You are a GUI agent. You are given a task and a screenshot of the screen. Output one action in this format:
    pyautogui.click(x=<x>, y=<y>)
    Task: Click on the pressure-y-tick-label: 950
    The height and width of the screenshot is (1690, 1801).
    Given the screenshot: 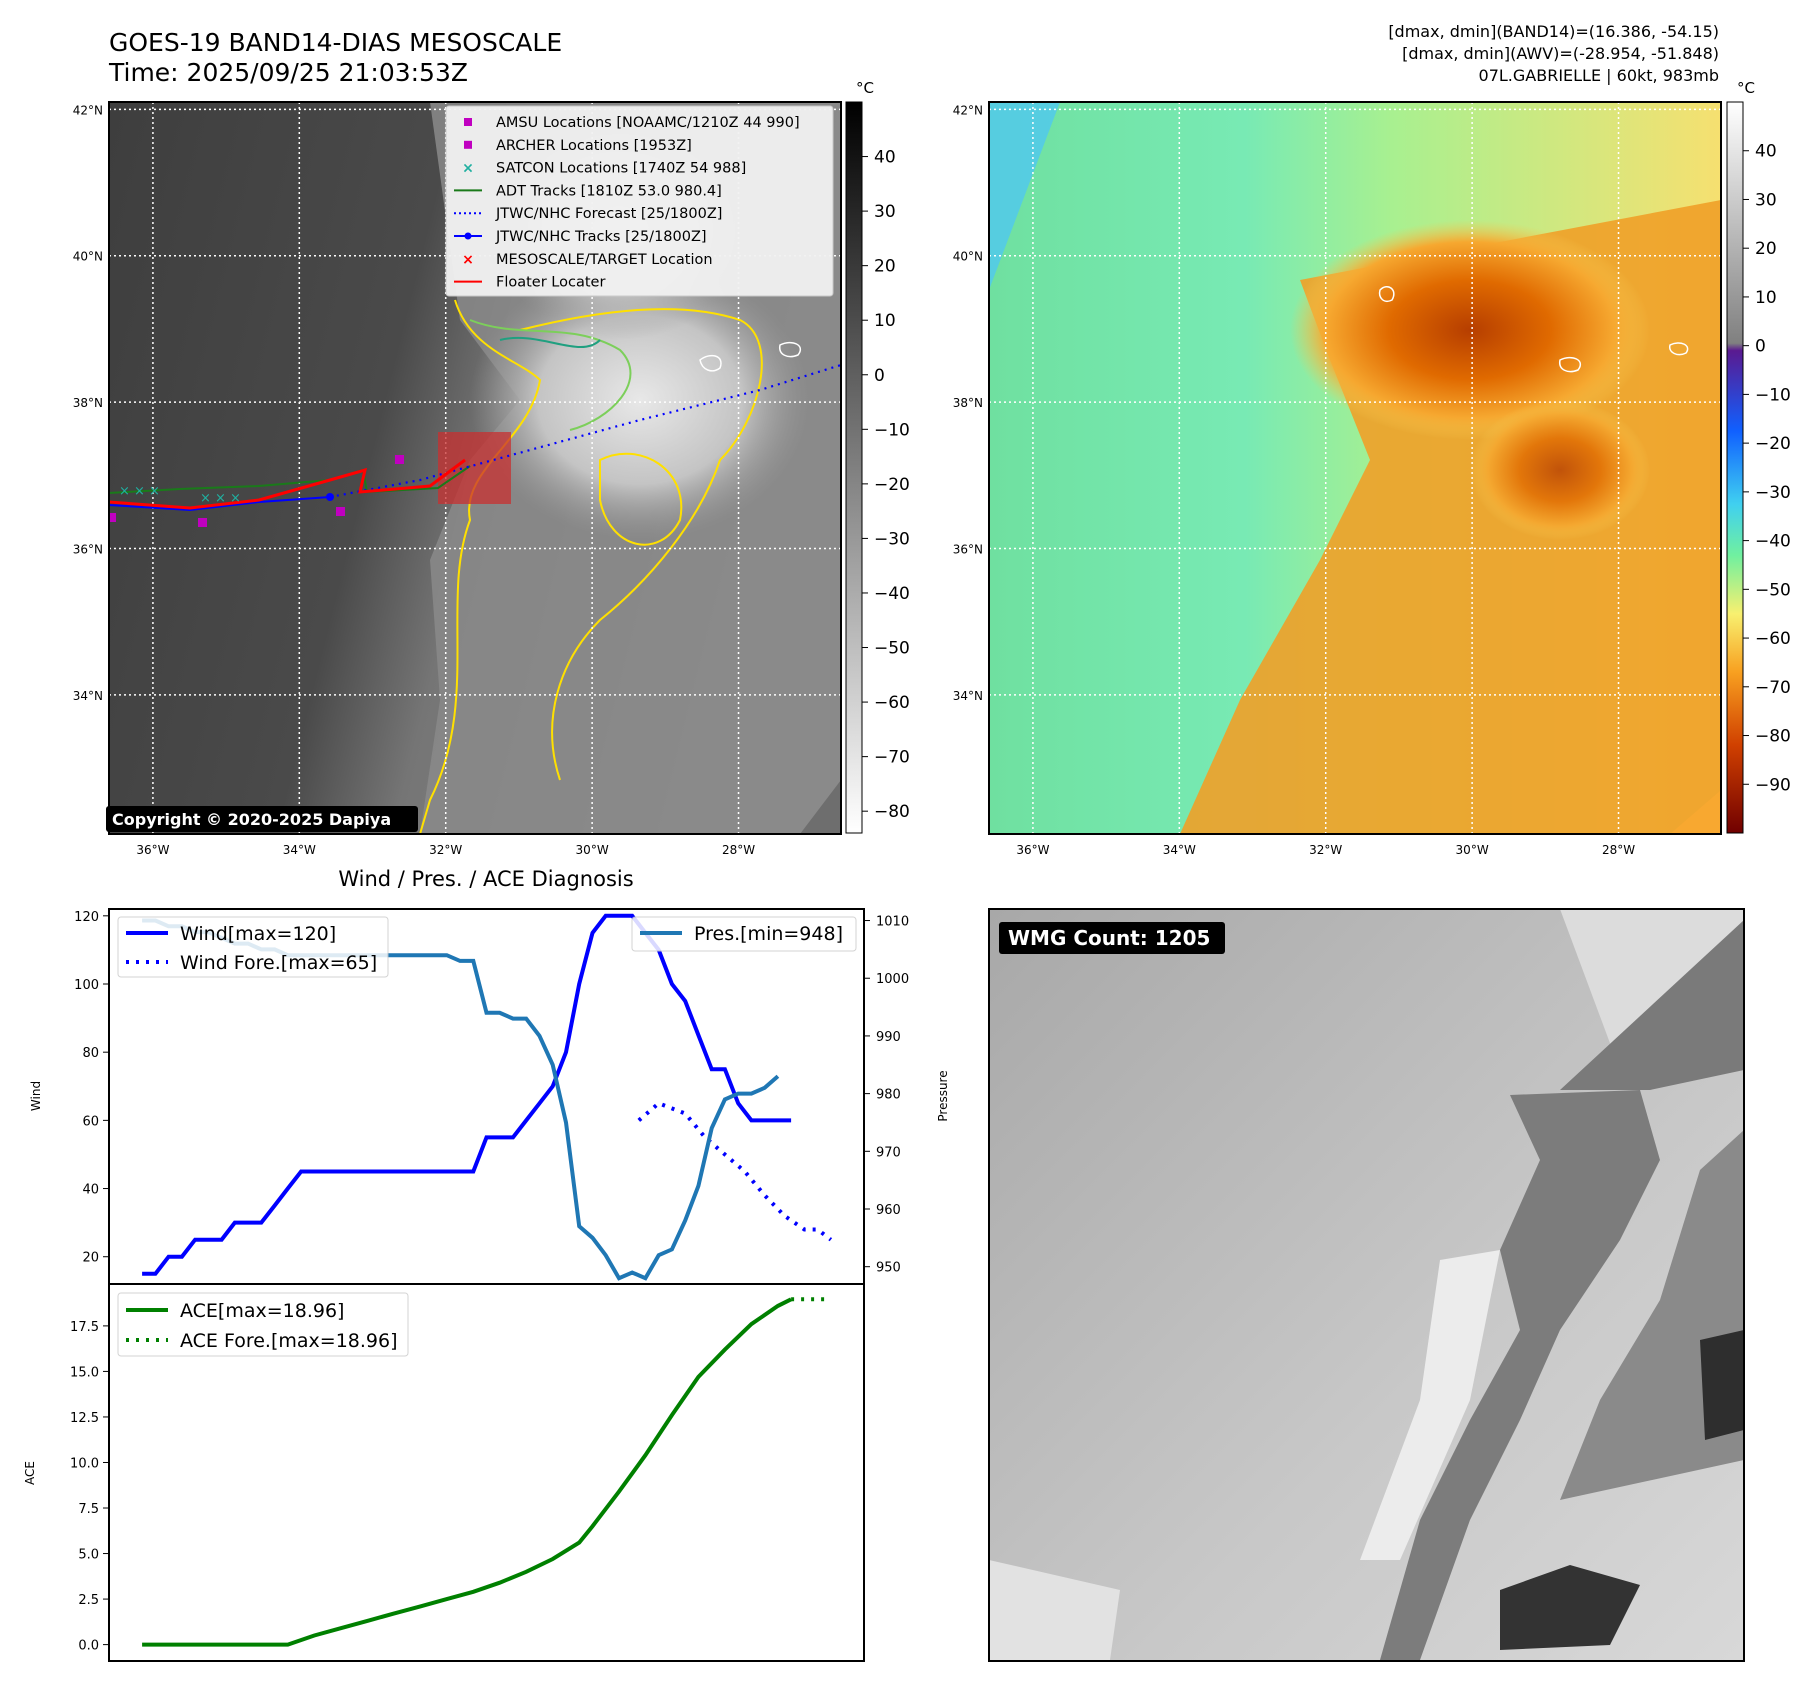 What is the action you would take?
    pyautogui.click(x=888, y=1268)
    